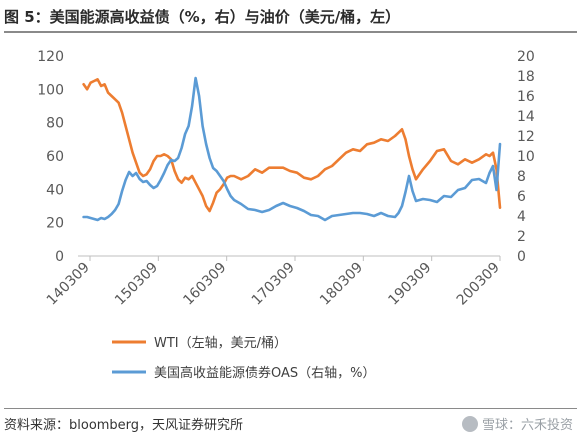 The height and width of the screenshot is (446, 581). Describe the element at coordinates (526, 77) in the screenshot. I see `right-axis-tick-label: 18` at that location.